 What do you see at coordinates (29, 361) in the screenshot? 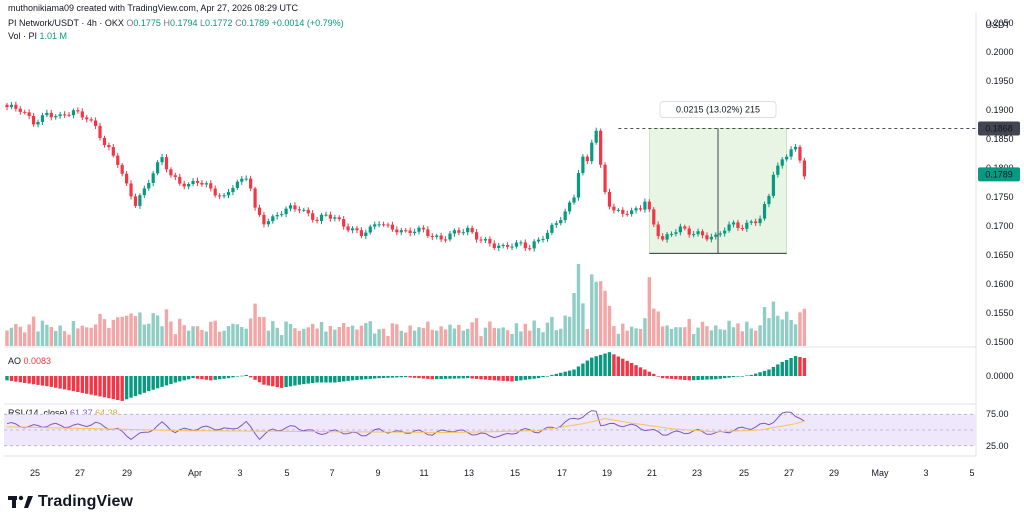
I see `ao-legend: AO 0.0083` at bounding box center [29, 361].